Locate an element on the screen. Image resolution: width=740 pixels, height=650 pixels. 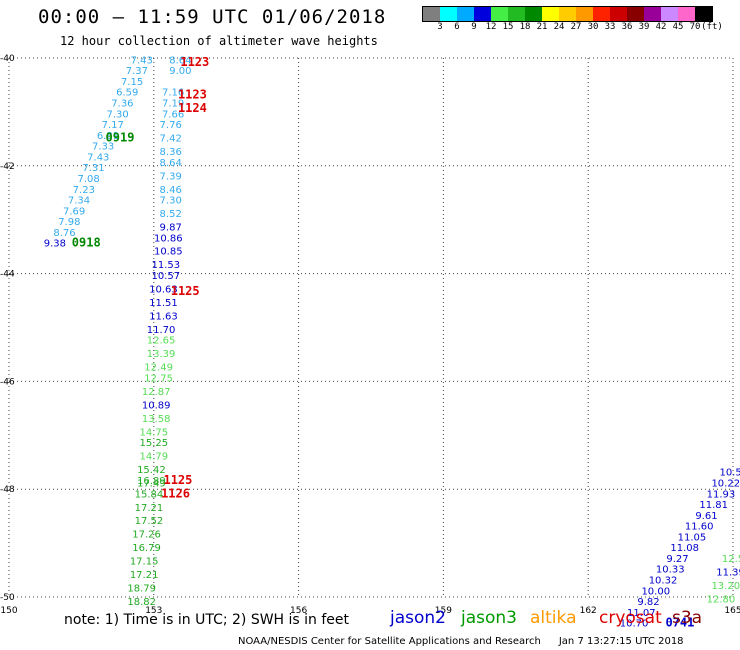
x-tick-label: 159 is located at coordinates (443, 611).